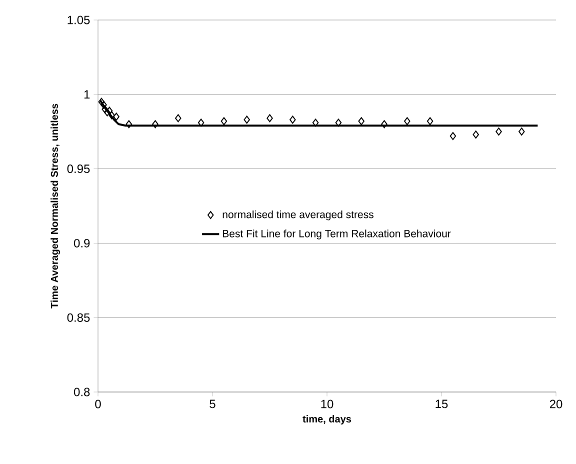 The height and width of the screenshot is (464, 576). Describe the element at coordinates (556, 404) in the screenshot. I see `x-tick-label: 20` at that location.